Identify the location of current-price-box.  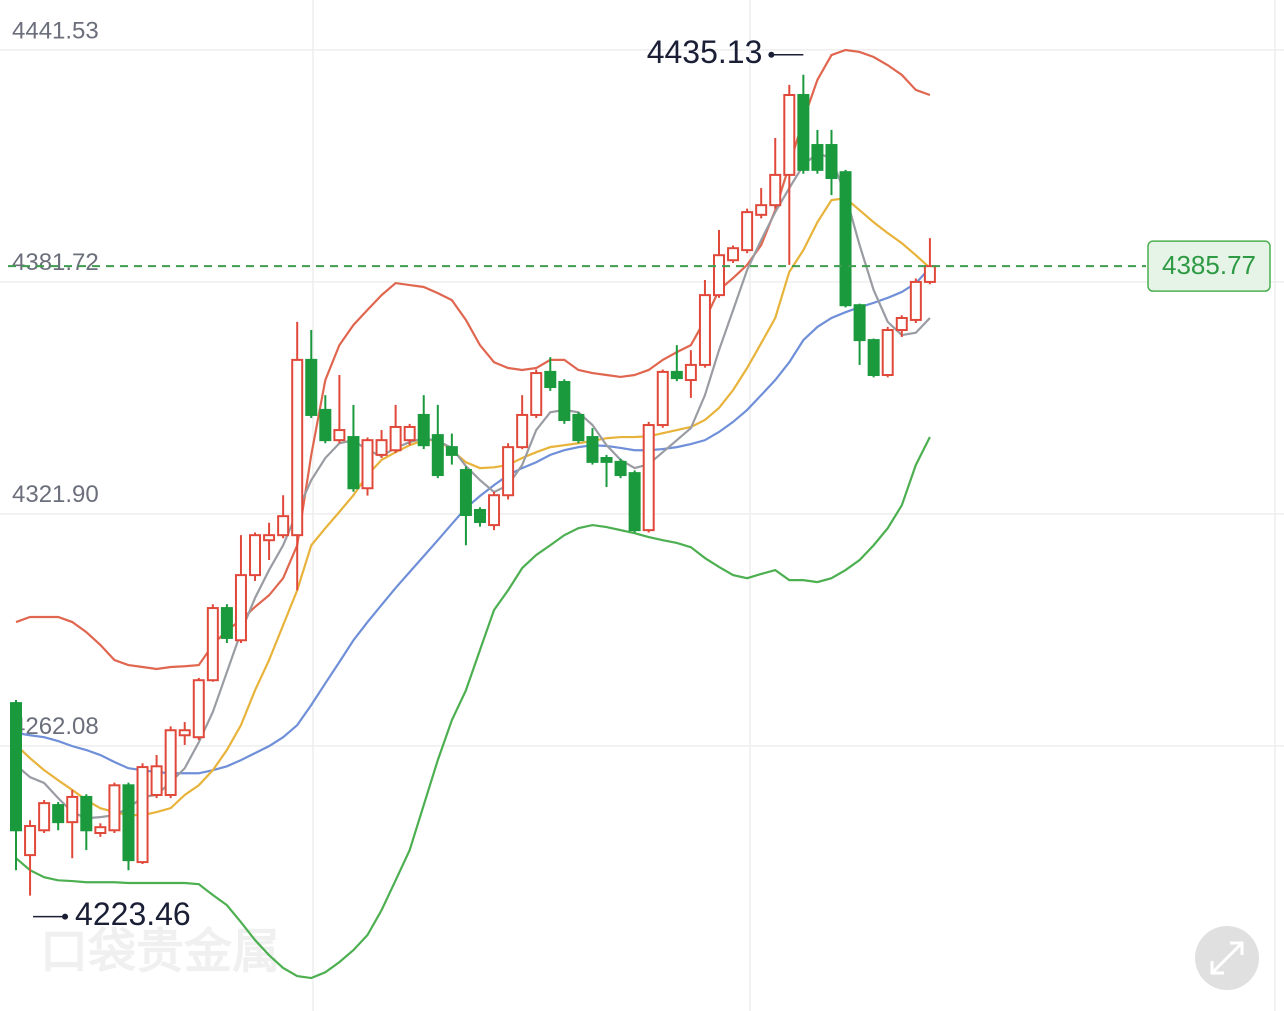
(1209, 266).